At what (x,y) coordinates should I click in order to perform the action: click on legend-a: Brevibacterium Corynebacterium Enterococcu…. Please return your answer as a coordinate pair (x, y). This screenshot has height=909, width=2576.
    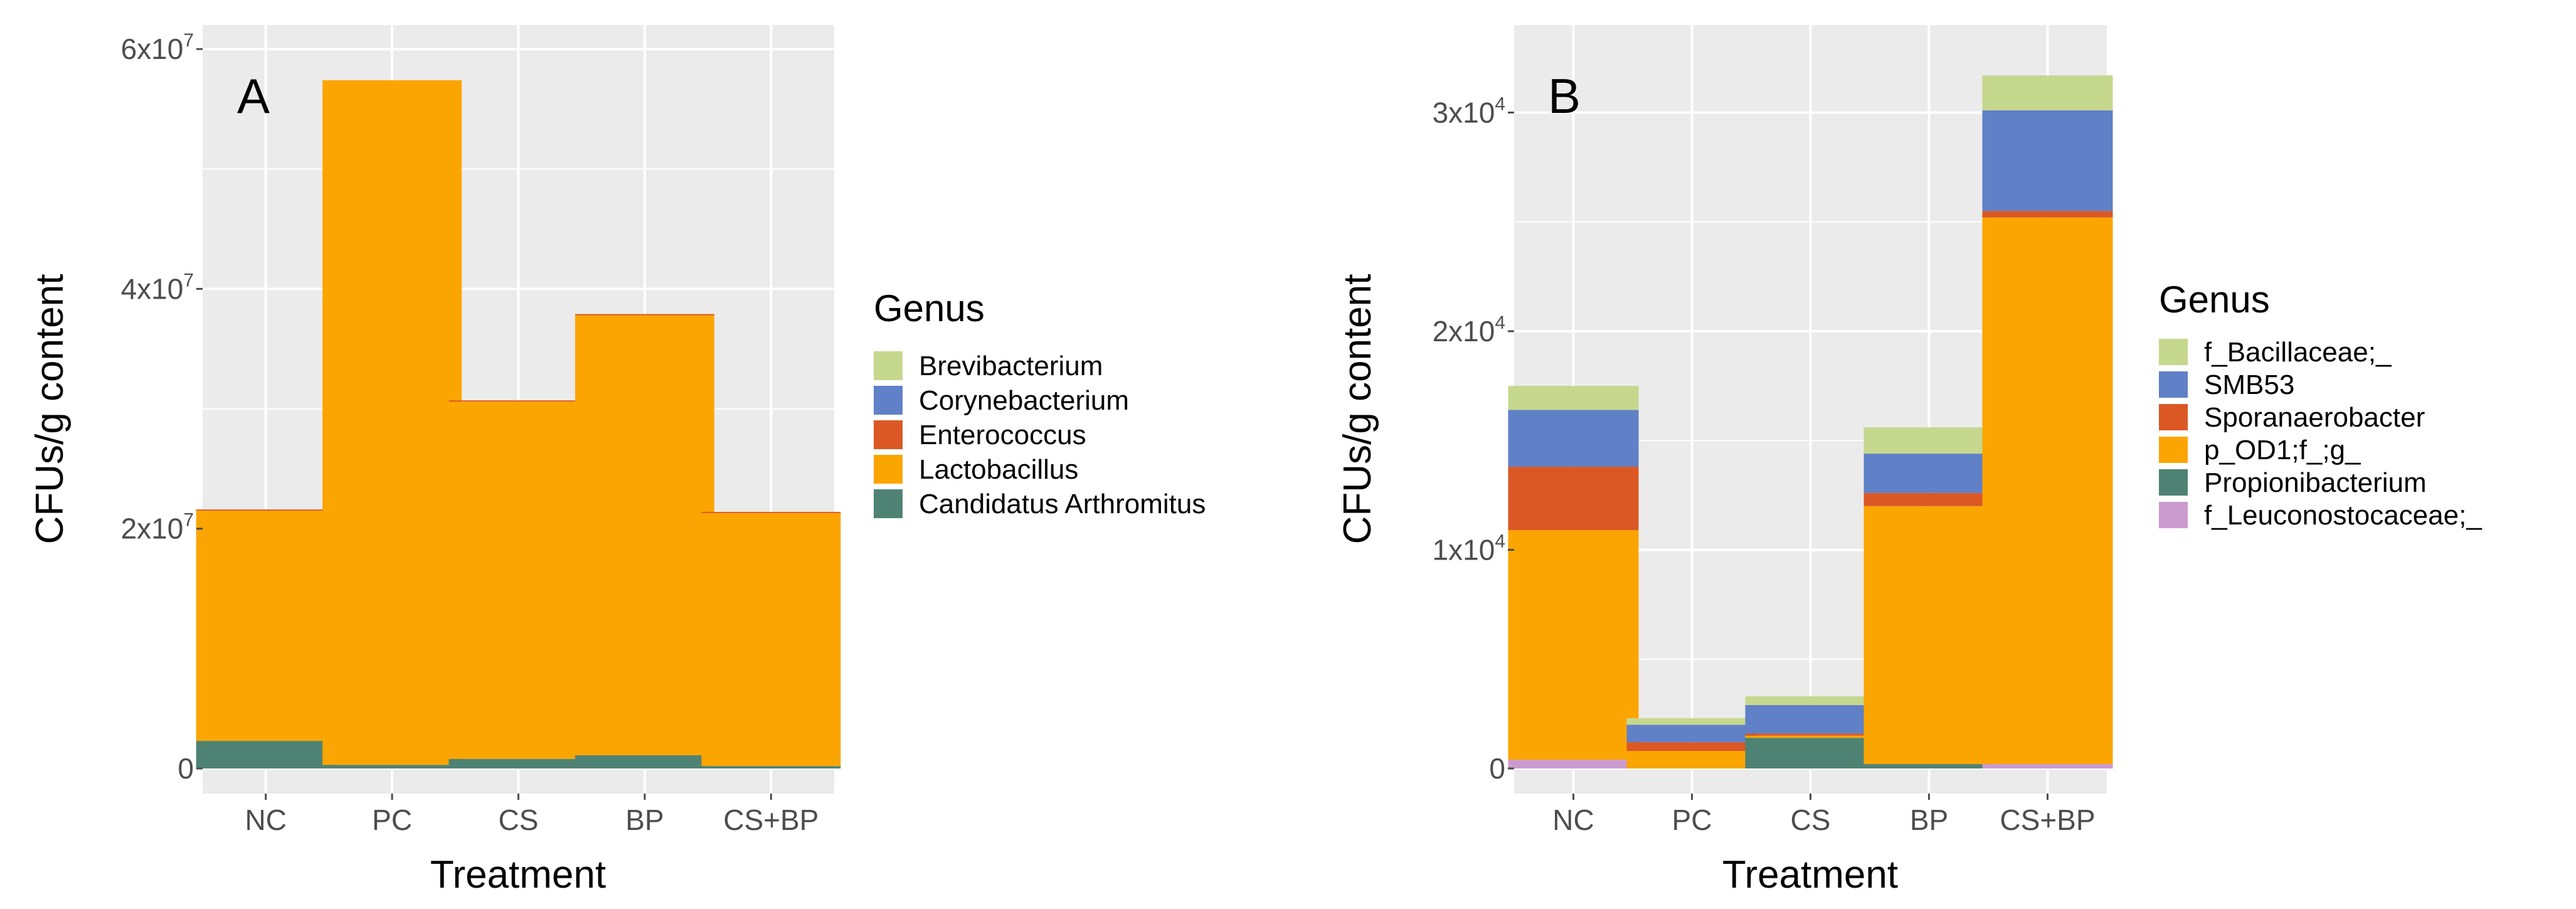
    Looking at the image, I should click on (1040, 435).